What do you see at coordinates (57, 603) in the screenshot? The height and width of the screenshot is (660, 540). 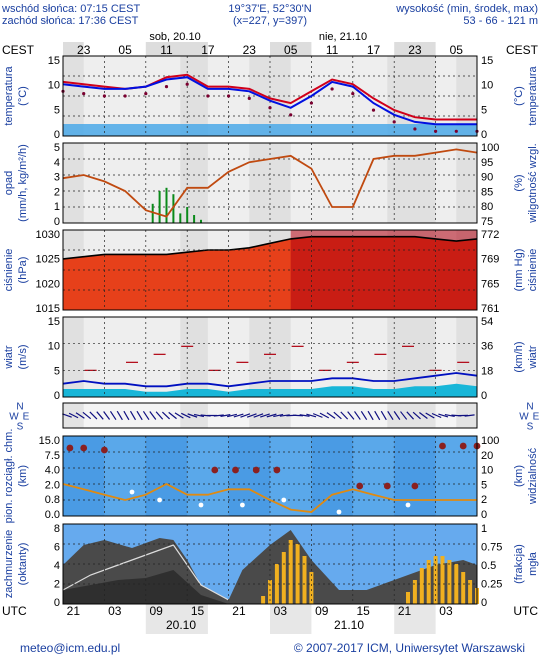 I see `clouds-left-tick: 0` at bounding box center [57, 603].